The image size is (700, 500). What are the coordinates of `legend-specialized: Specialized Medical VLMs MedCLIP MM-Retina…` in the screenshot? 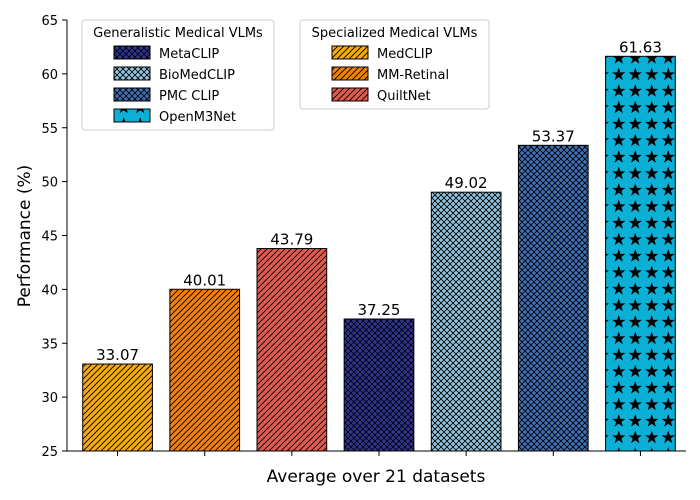 It's located at (394, 64).